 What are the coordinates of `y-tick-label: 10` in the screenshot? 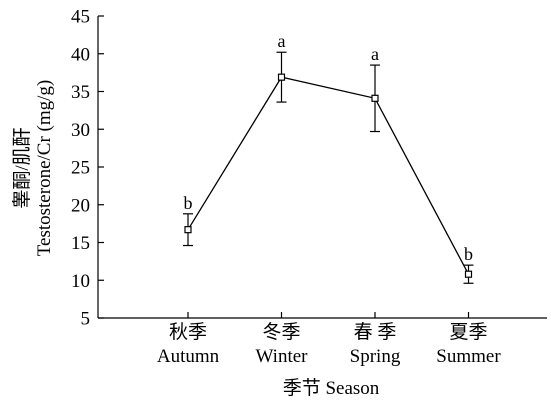 It's located at (80, 281).